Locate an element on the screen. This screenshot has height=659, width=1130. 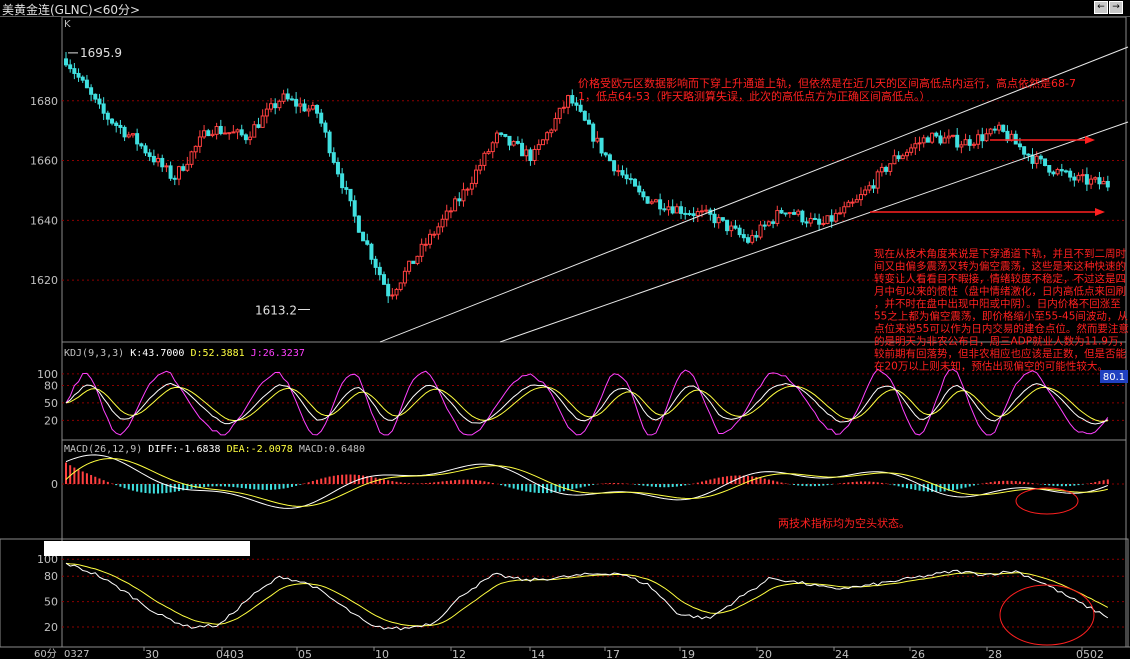
kdj-tick-label: 50 is located at coordinates (51, 403).